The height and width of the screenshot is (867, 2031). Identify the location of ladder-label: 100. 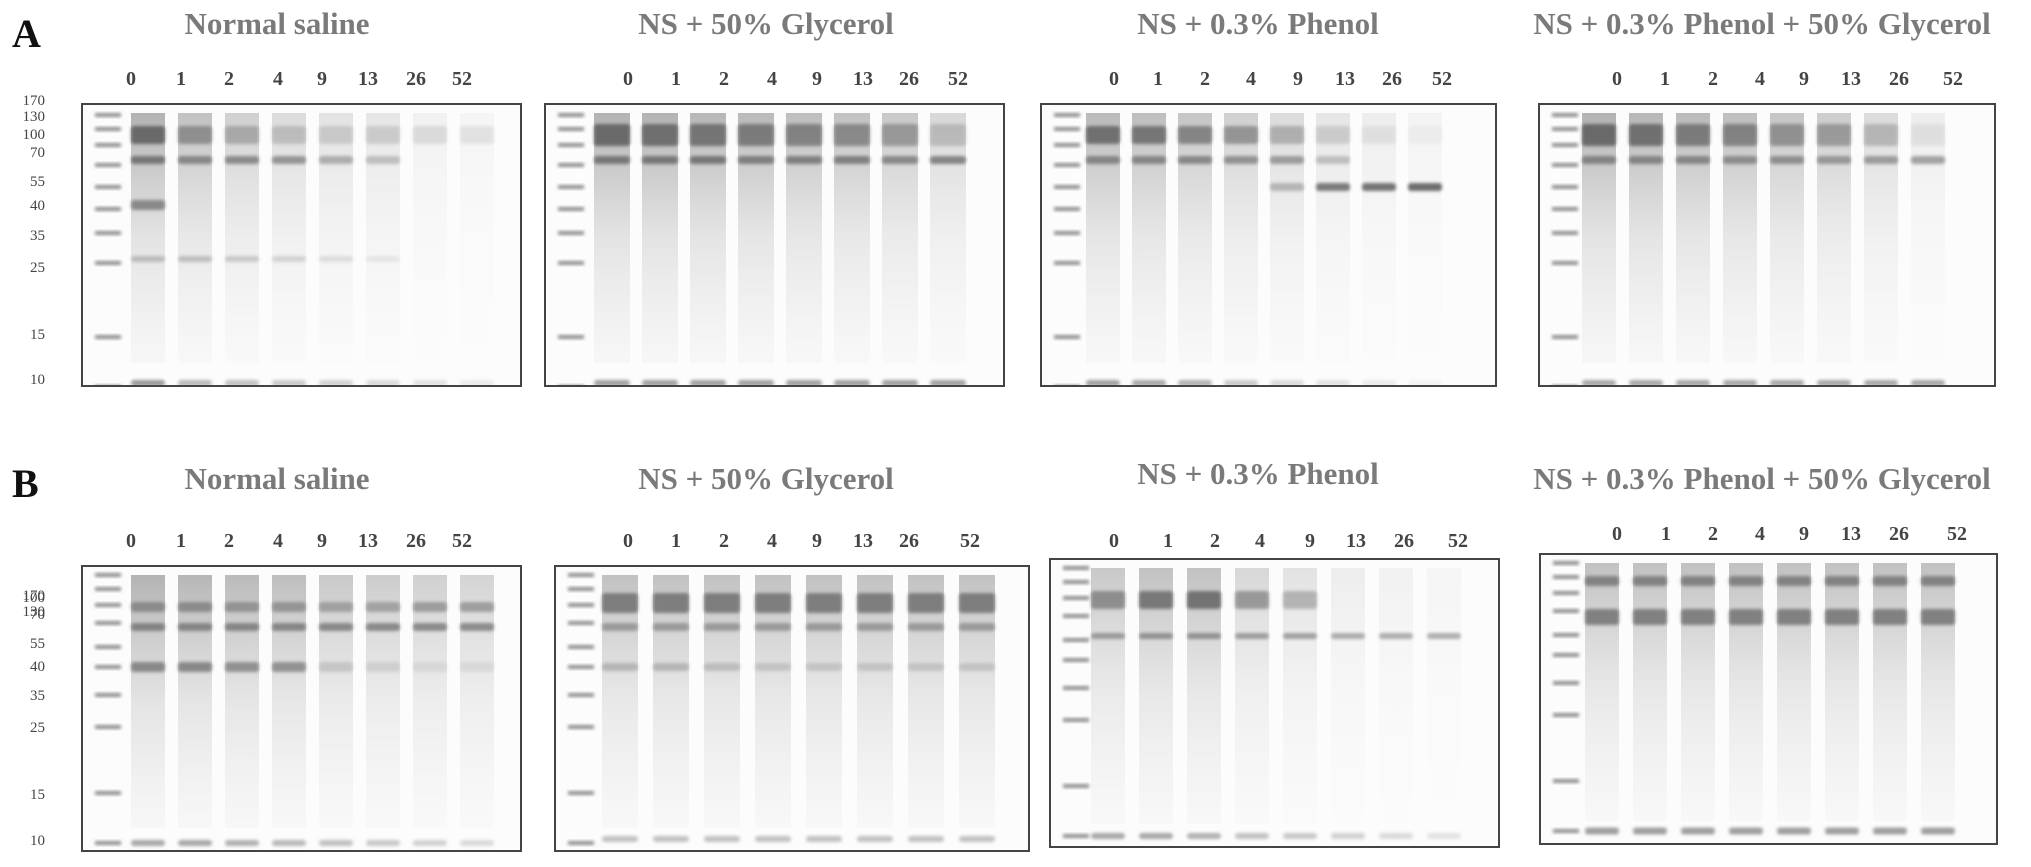
(34, 135).